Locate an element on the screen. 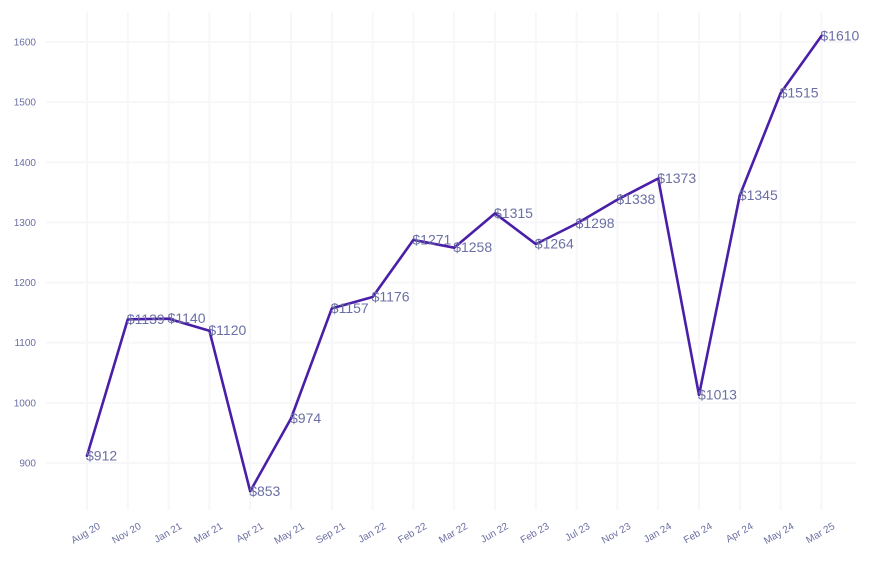 Image resolution: width=873 pixels, height=565 pixels. y-tick-label: 1500 is located at coordinates (25, 103).